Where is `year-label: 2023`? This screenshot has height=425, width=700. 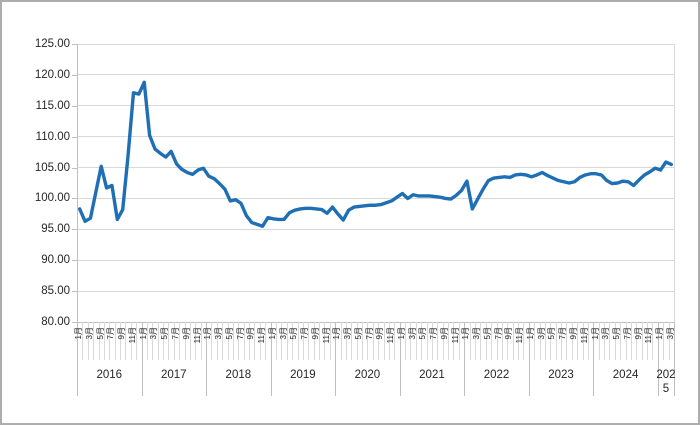
year-label: 2023 is located at coordinates (561, 375).